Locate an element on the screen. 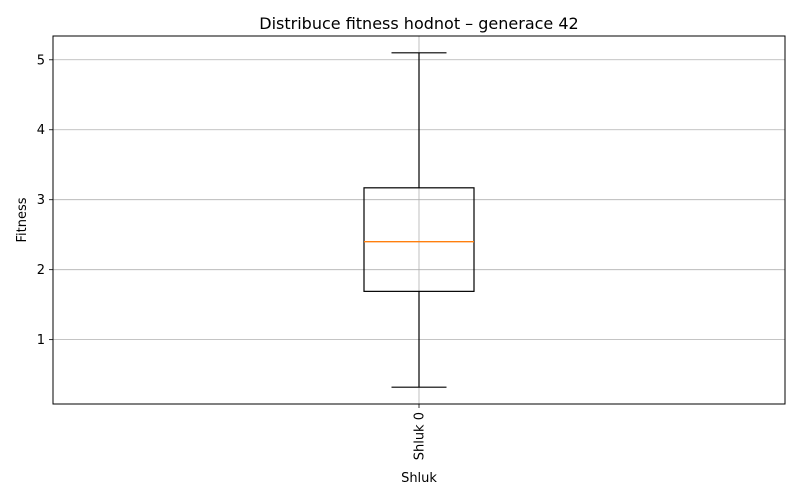  box-iqr is located at coordinates (419, 239).